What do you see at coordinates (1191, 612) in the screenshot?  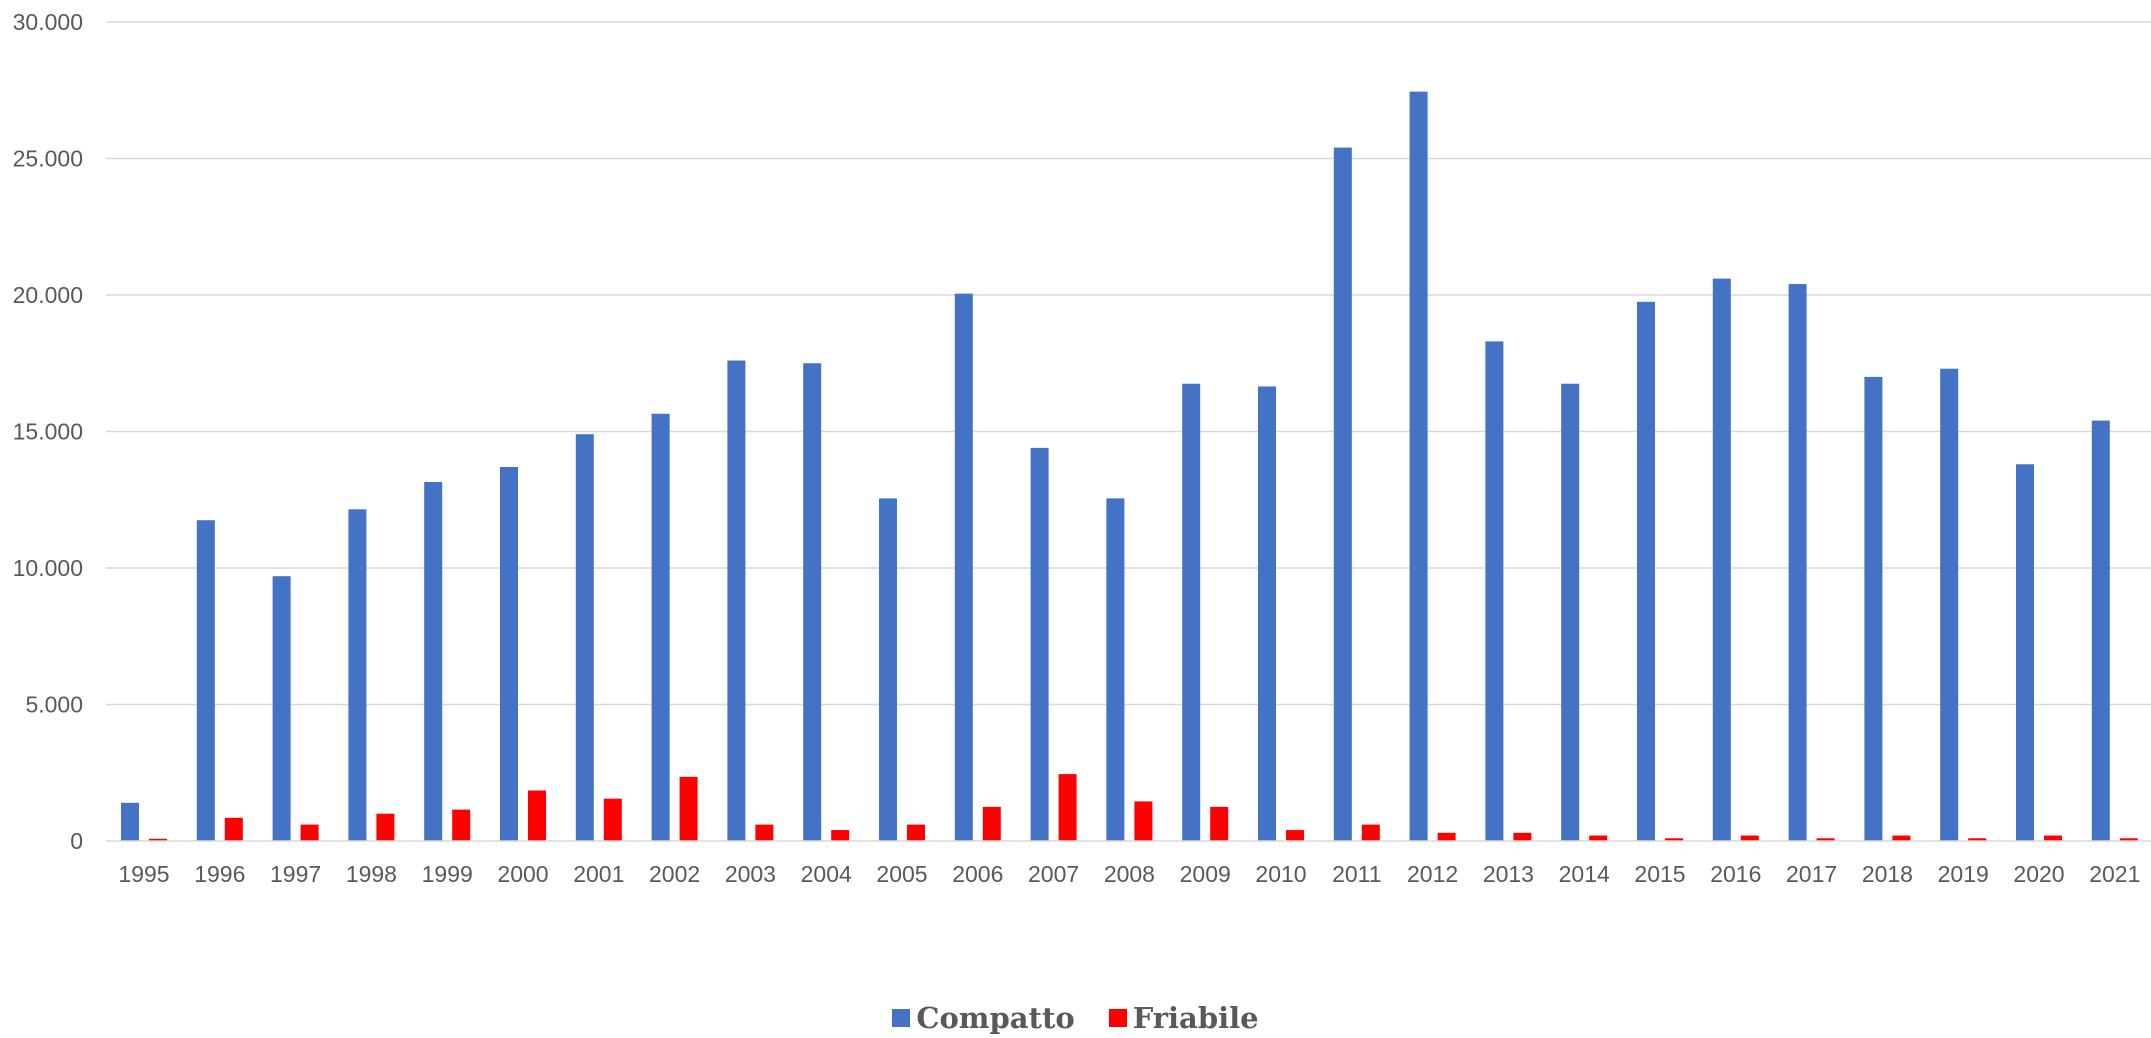 I see `bar-compatto-2009` at bounding box center [1191, 612].